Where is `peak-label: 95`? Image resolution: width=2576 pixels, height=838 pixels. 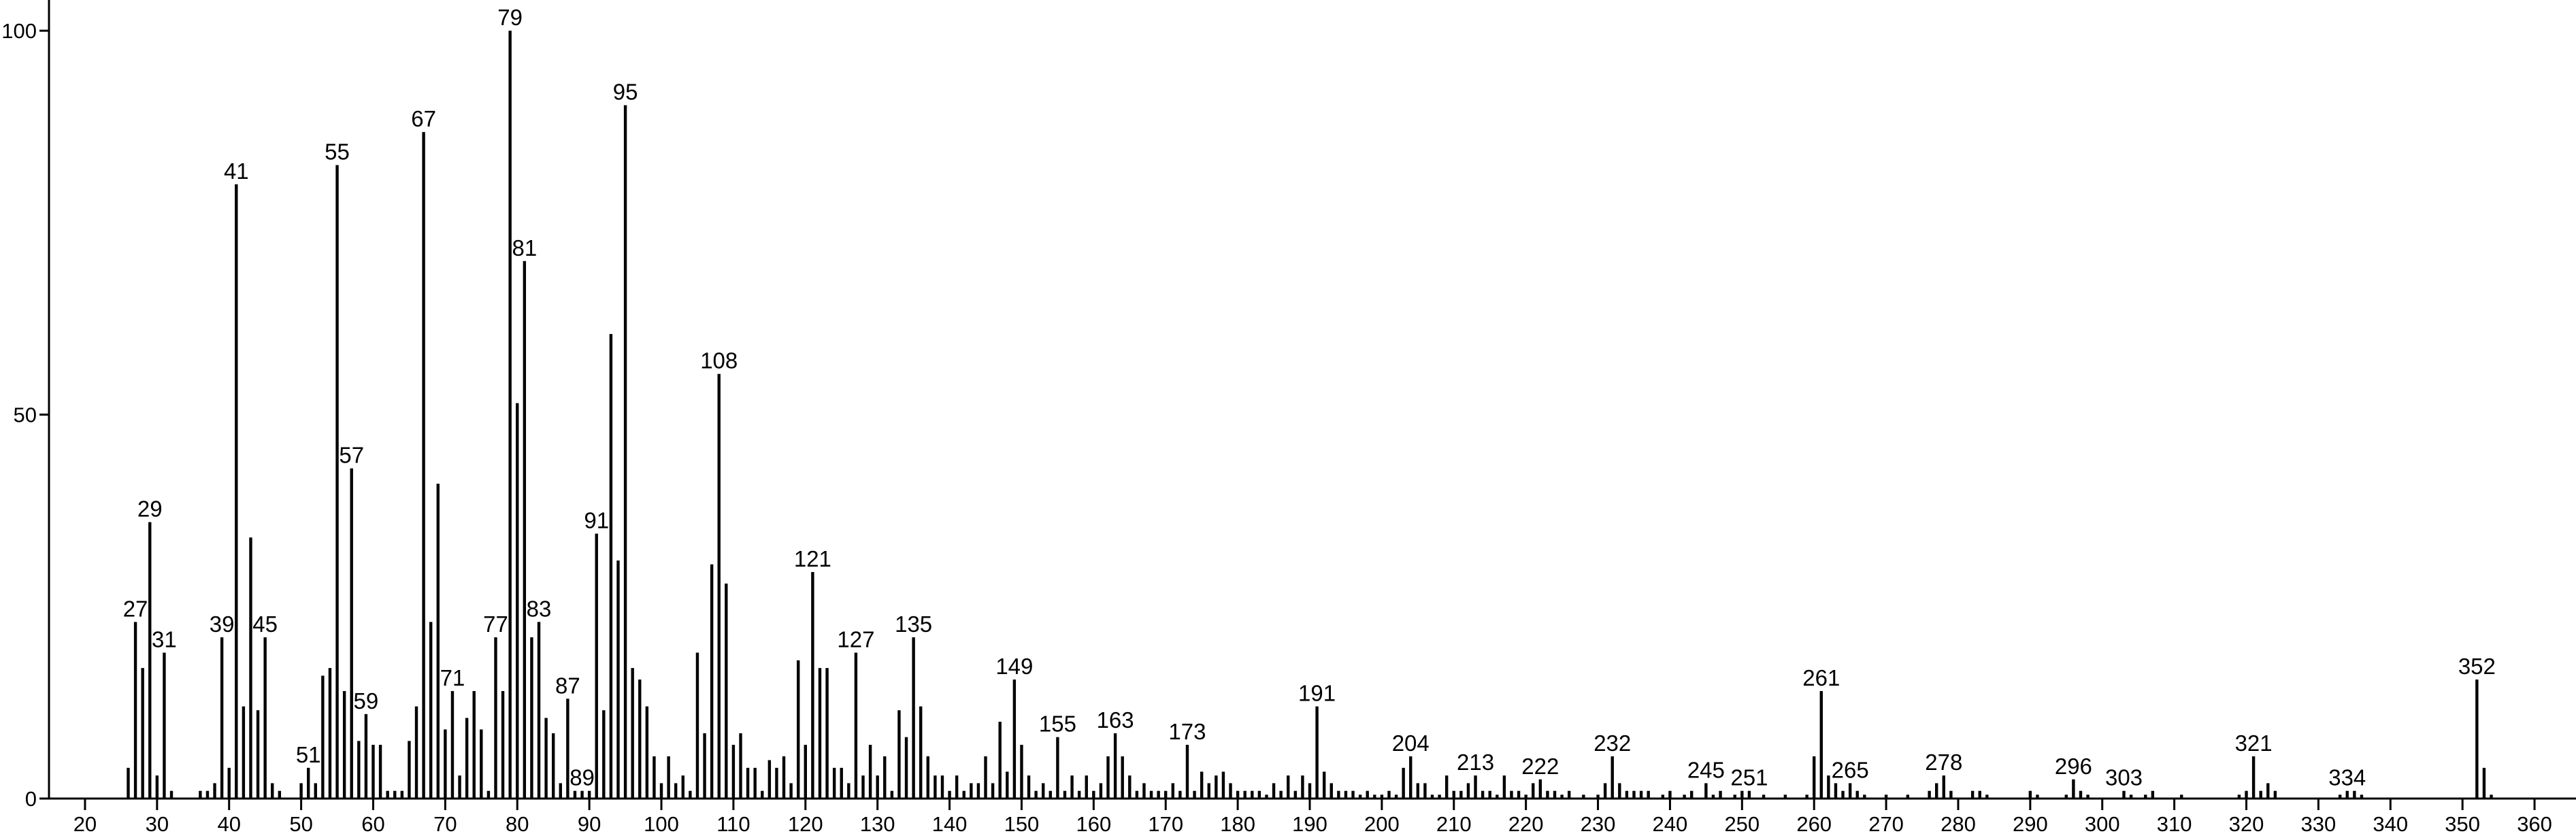 peak-label: 95 is located at coordinates (626, 93).